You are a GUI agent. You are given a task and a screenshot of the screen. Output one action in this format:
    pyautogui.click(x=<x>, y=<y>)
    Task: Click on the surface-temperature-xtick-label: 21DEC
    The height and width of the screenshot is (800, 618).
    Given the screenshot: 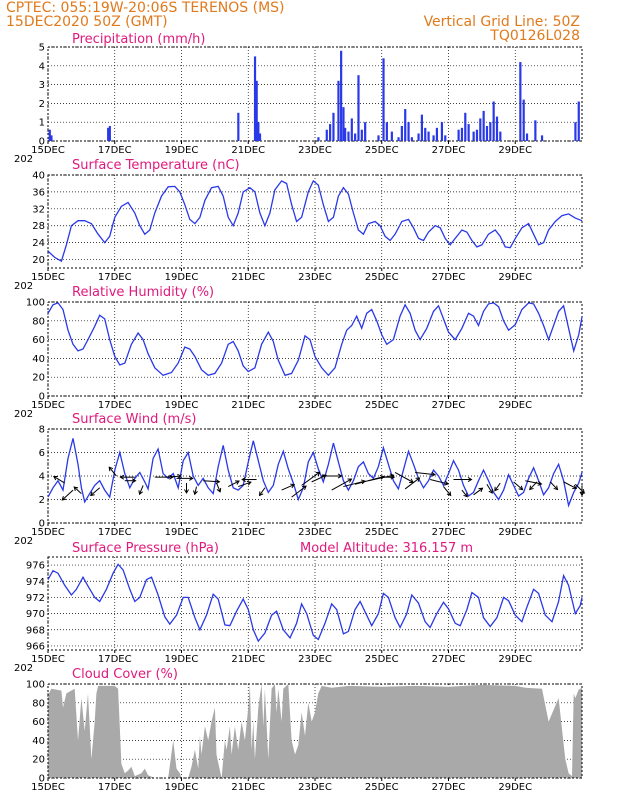 What is the action you would take?
    pyautogui.click(x=248, y=277)
    